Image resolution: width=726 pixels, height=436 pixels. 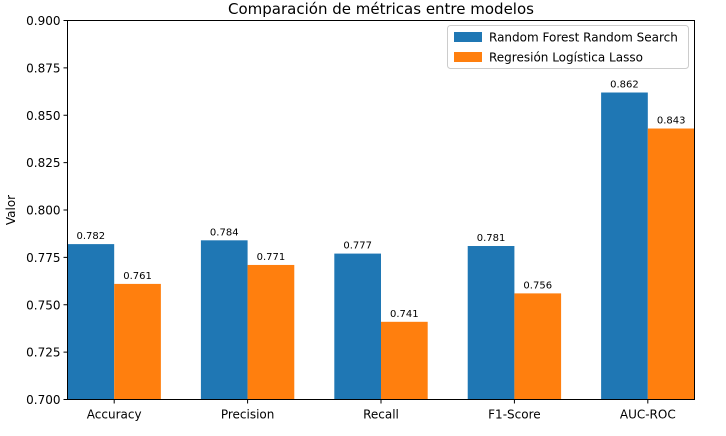 What do you see at coordinates (624, 85) in the screenshot?
I see `bar-value-label: 0.862` at bounding box center [624, 85].